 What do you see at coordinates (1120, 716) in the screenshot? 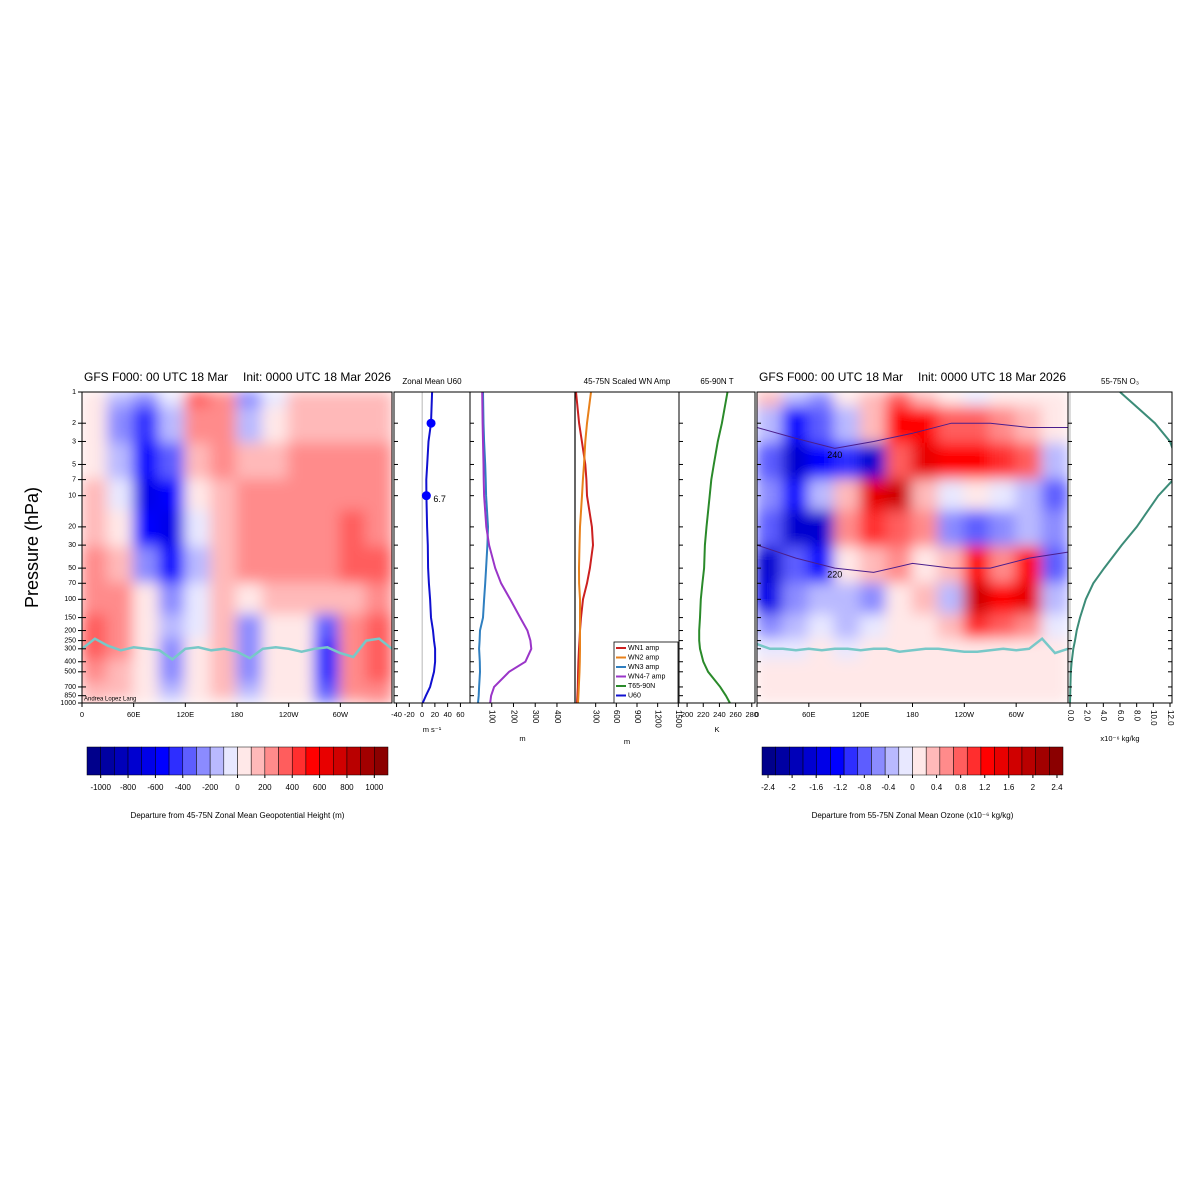
I see `x-tick-label: 6.0` at bounding box center [1120, 716].